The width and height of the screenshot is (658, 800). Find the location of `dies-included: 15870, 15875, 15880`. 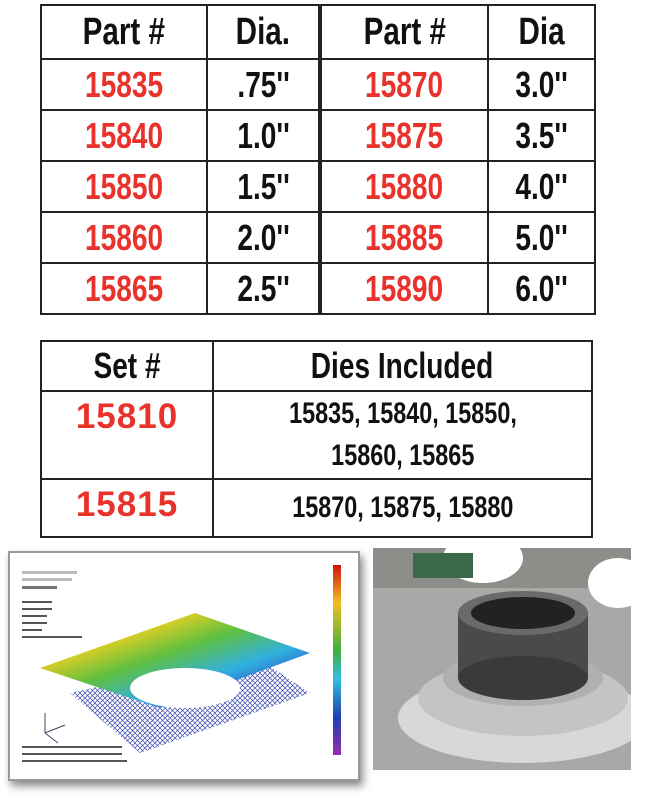

dies-included: 15870, 15875, 15880 is located at coordinates (402, 508).